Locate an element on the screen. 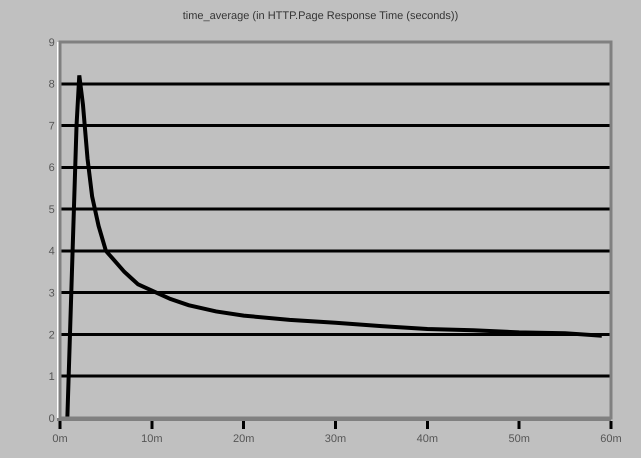 This screenshot has height=458, width=641. y-tick-label: 4 is located at coordinates (51, 252).